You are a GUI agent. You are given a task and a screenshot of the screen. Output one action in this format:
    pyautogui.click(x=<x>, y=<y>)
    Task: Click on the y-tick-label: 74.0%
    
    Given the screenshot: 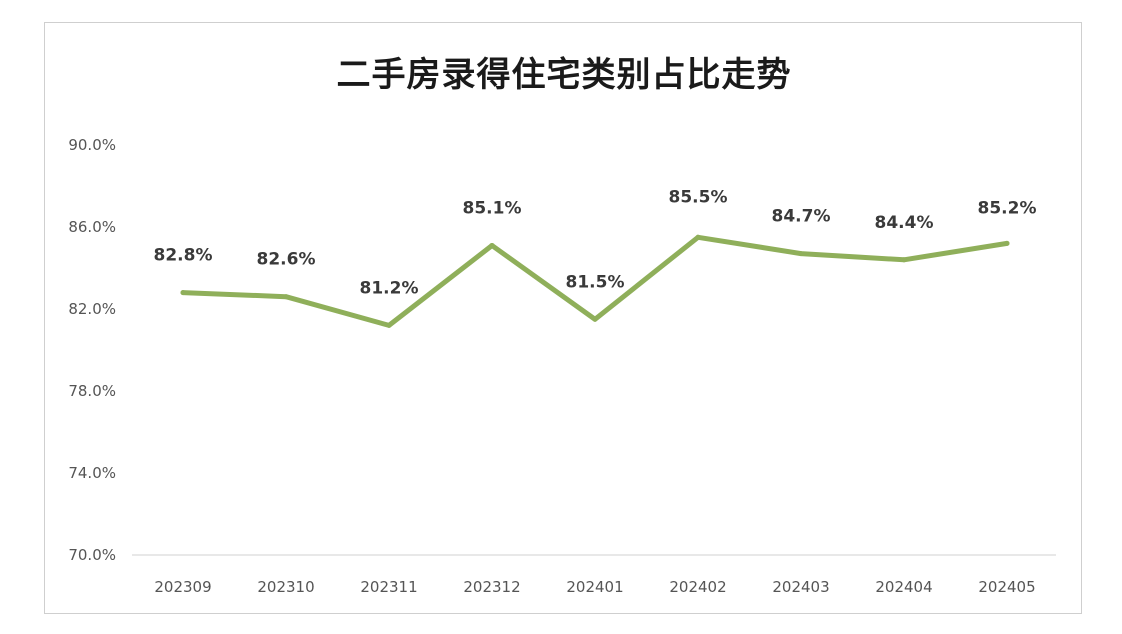 What is the action you would take?
    pyautogui.click(x=92, y=473)
    